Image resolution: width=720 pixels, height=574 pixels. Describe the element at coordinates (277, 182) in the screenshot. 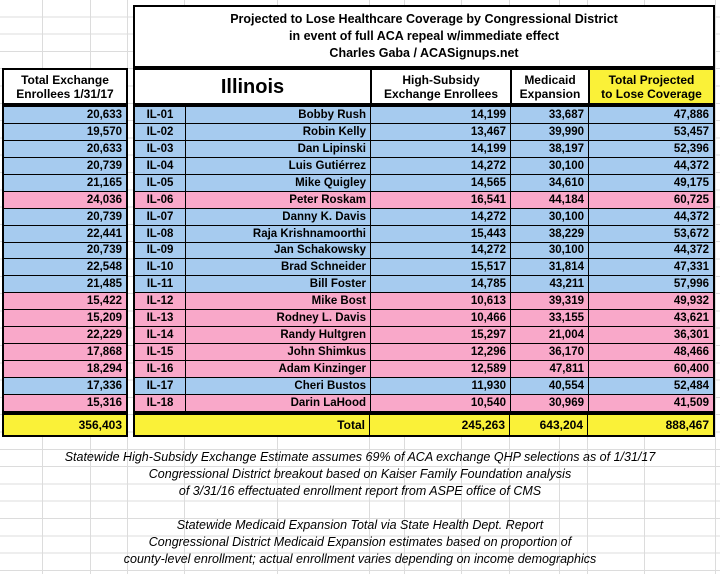

I see `representative-cell: Mike Quigley` at that location.